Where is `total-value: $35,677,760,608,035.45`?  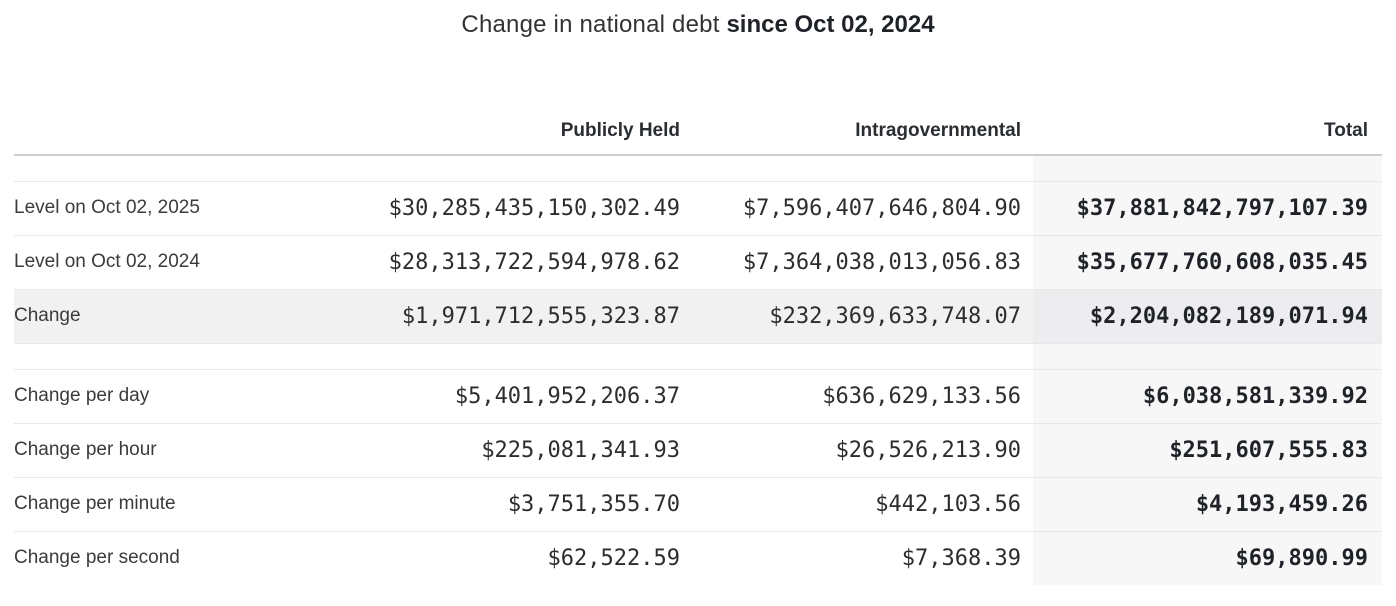
total-value: $35,677,760,608,035.45 is located at coordinates (1207, 262).